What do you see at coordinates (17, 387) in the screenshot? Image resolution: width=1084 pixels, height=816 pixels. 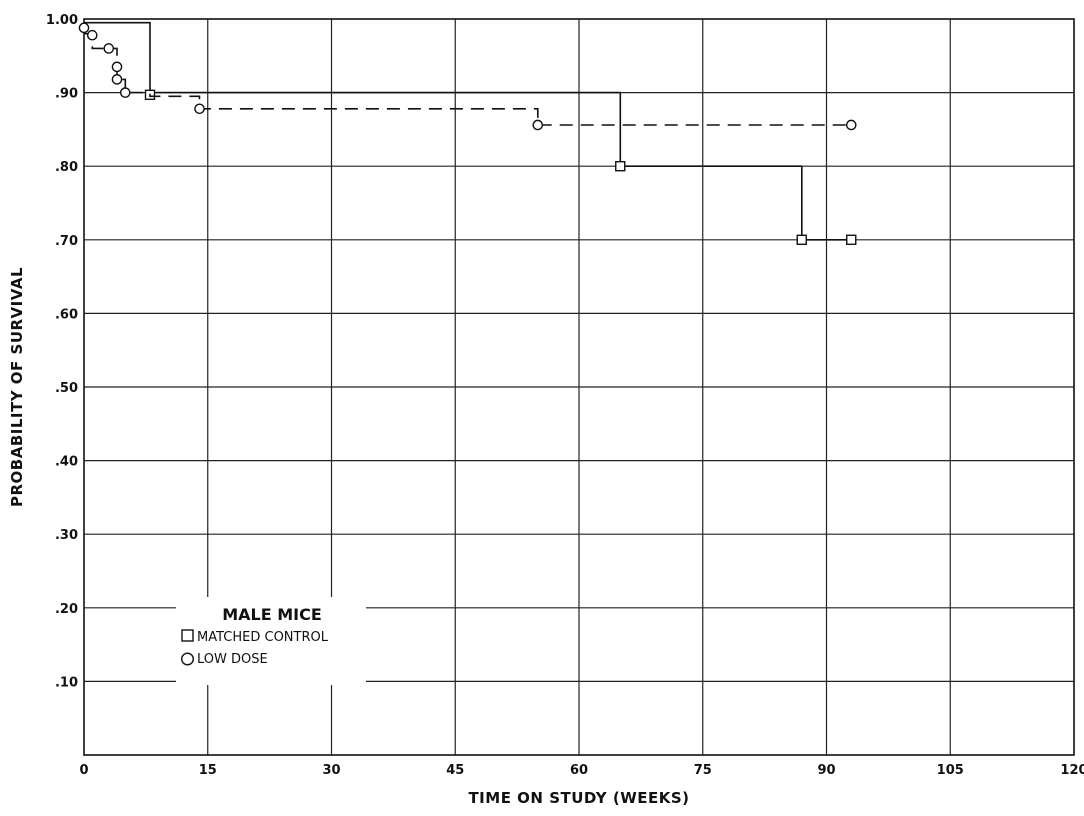 I see `y-axis-title: PROBABILITY OF SURVIVAL` at bounding box center [17, 387].